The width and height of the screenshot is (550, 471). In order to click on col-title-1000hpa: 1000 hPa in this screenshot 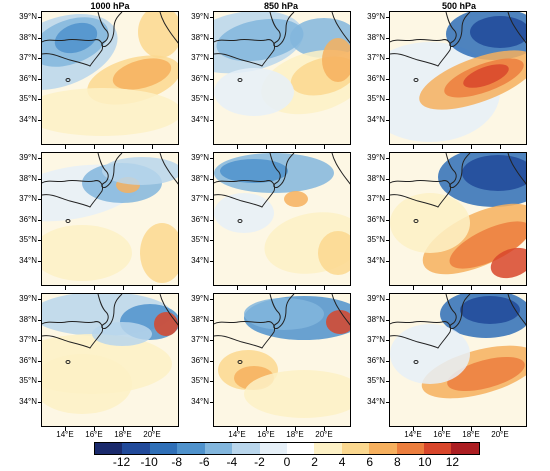, I will do `click(110, 6)`.